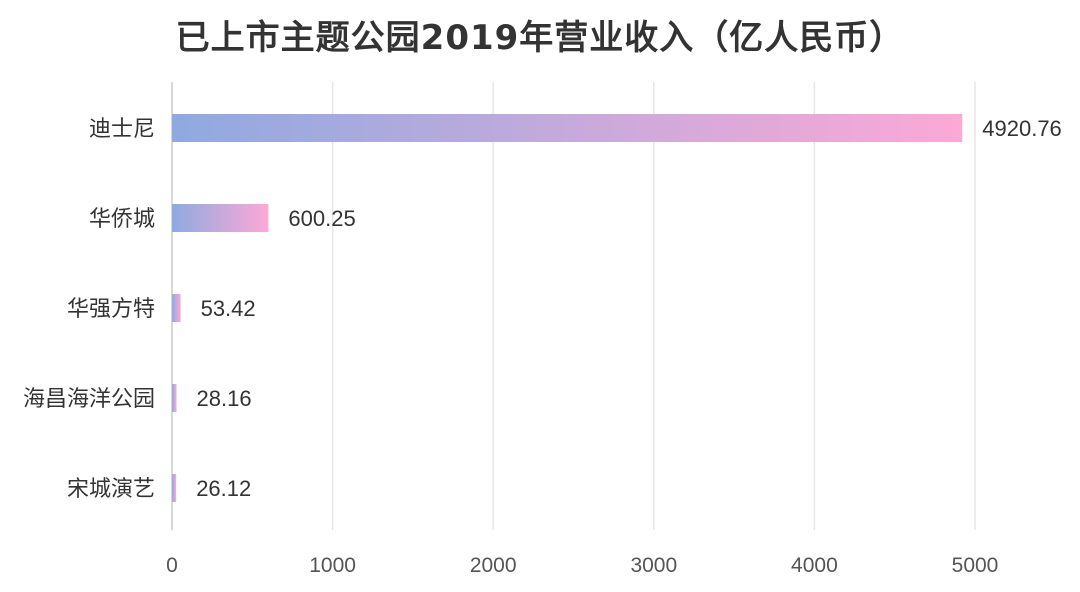  What do you see at coordinates (1022, 128) in the screenshot?
I see `value-label: 4920.76` at bounding box center [1022, 128].